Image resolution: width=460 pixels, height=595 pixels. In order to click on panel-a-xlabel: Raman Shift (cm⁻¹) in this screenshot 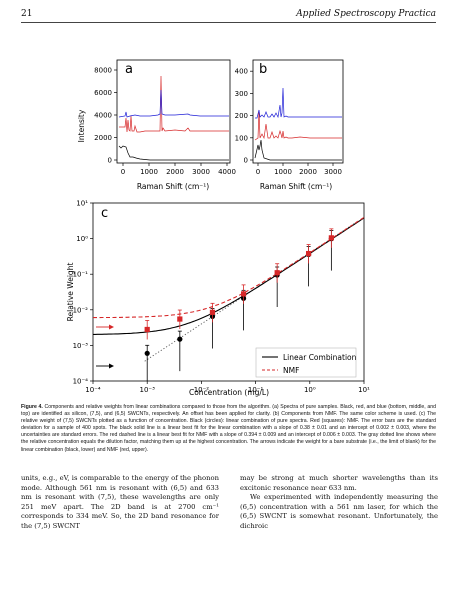, I will do `click(173, 186)`.